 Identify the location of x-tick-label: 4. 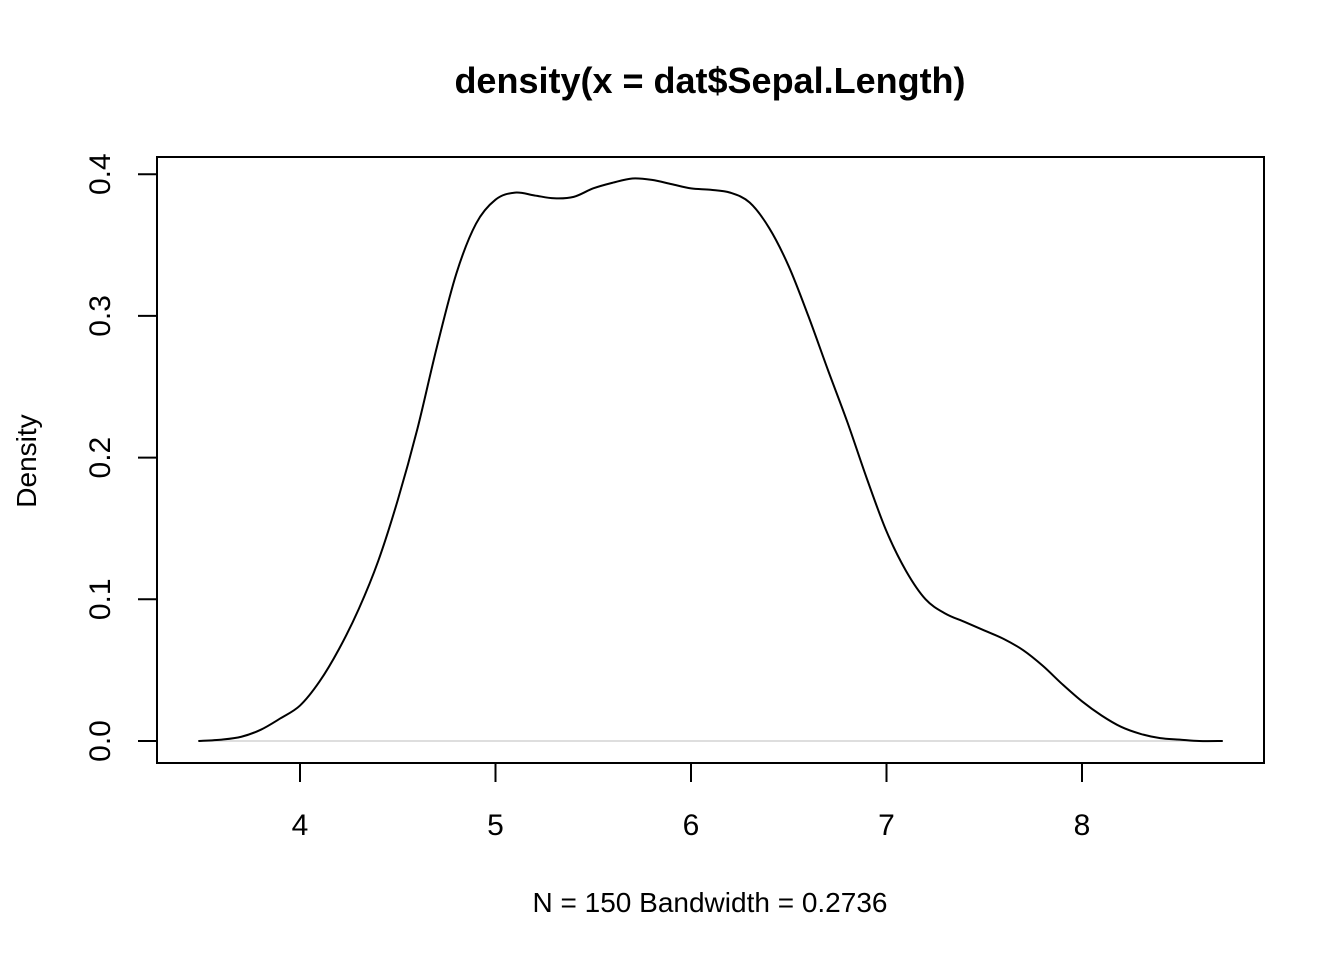
(300, 825).